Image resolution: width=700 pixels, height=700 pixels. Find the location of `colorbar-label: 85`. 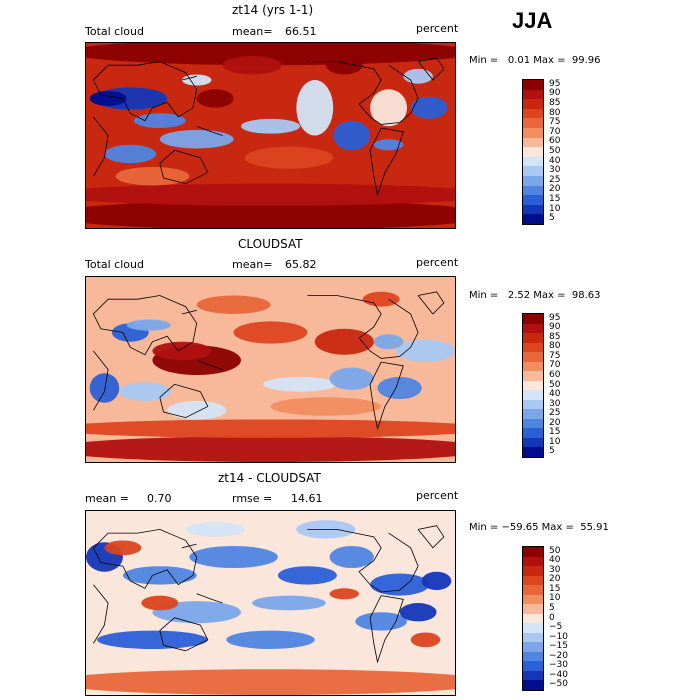

colorbar-label: 85 is located at coordinates (555, 336).